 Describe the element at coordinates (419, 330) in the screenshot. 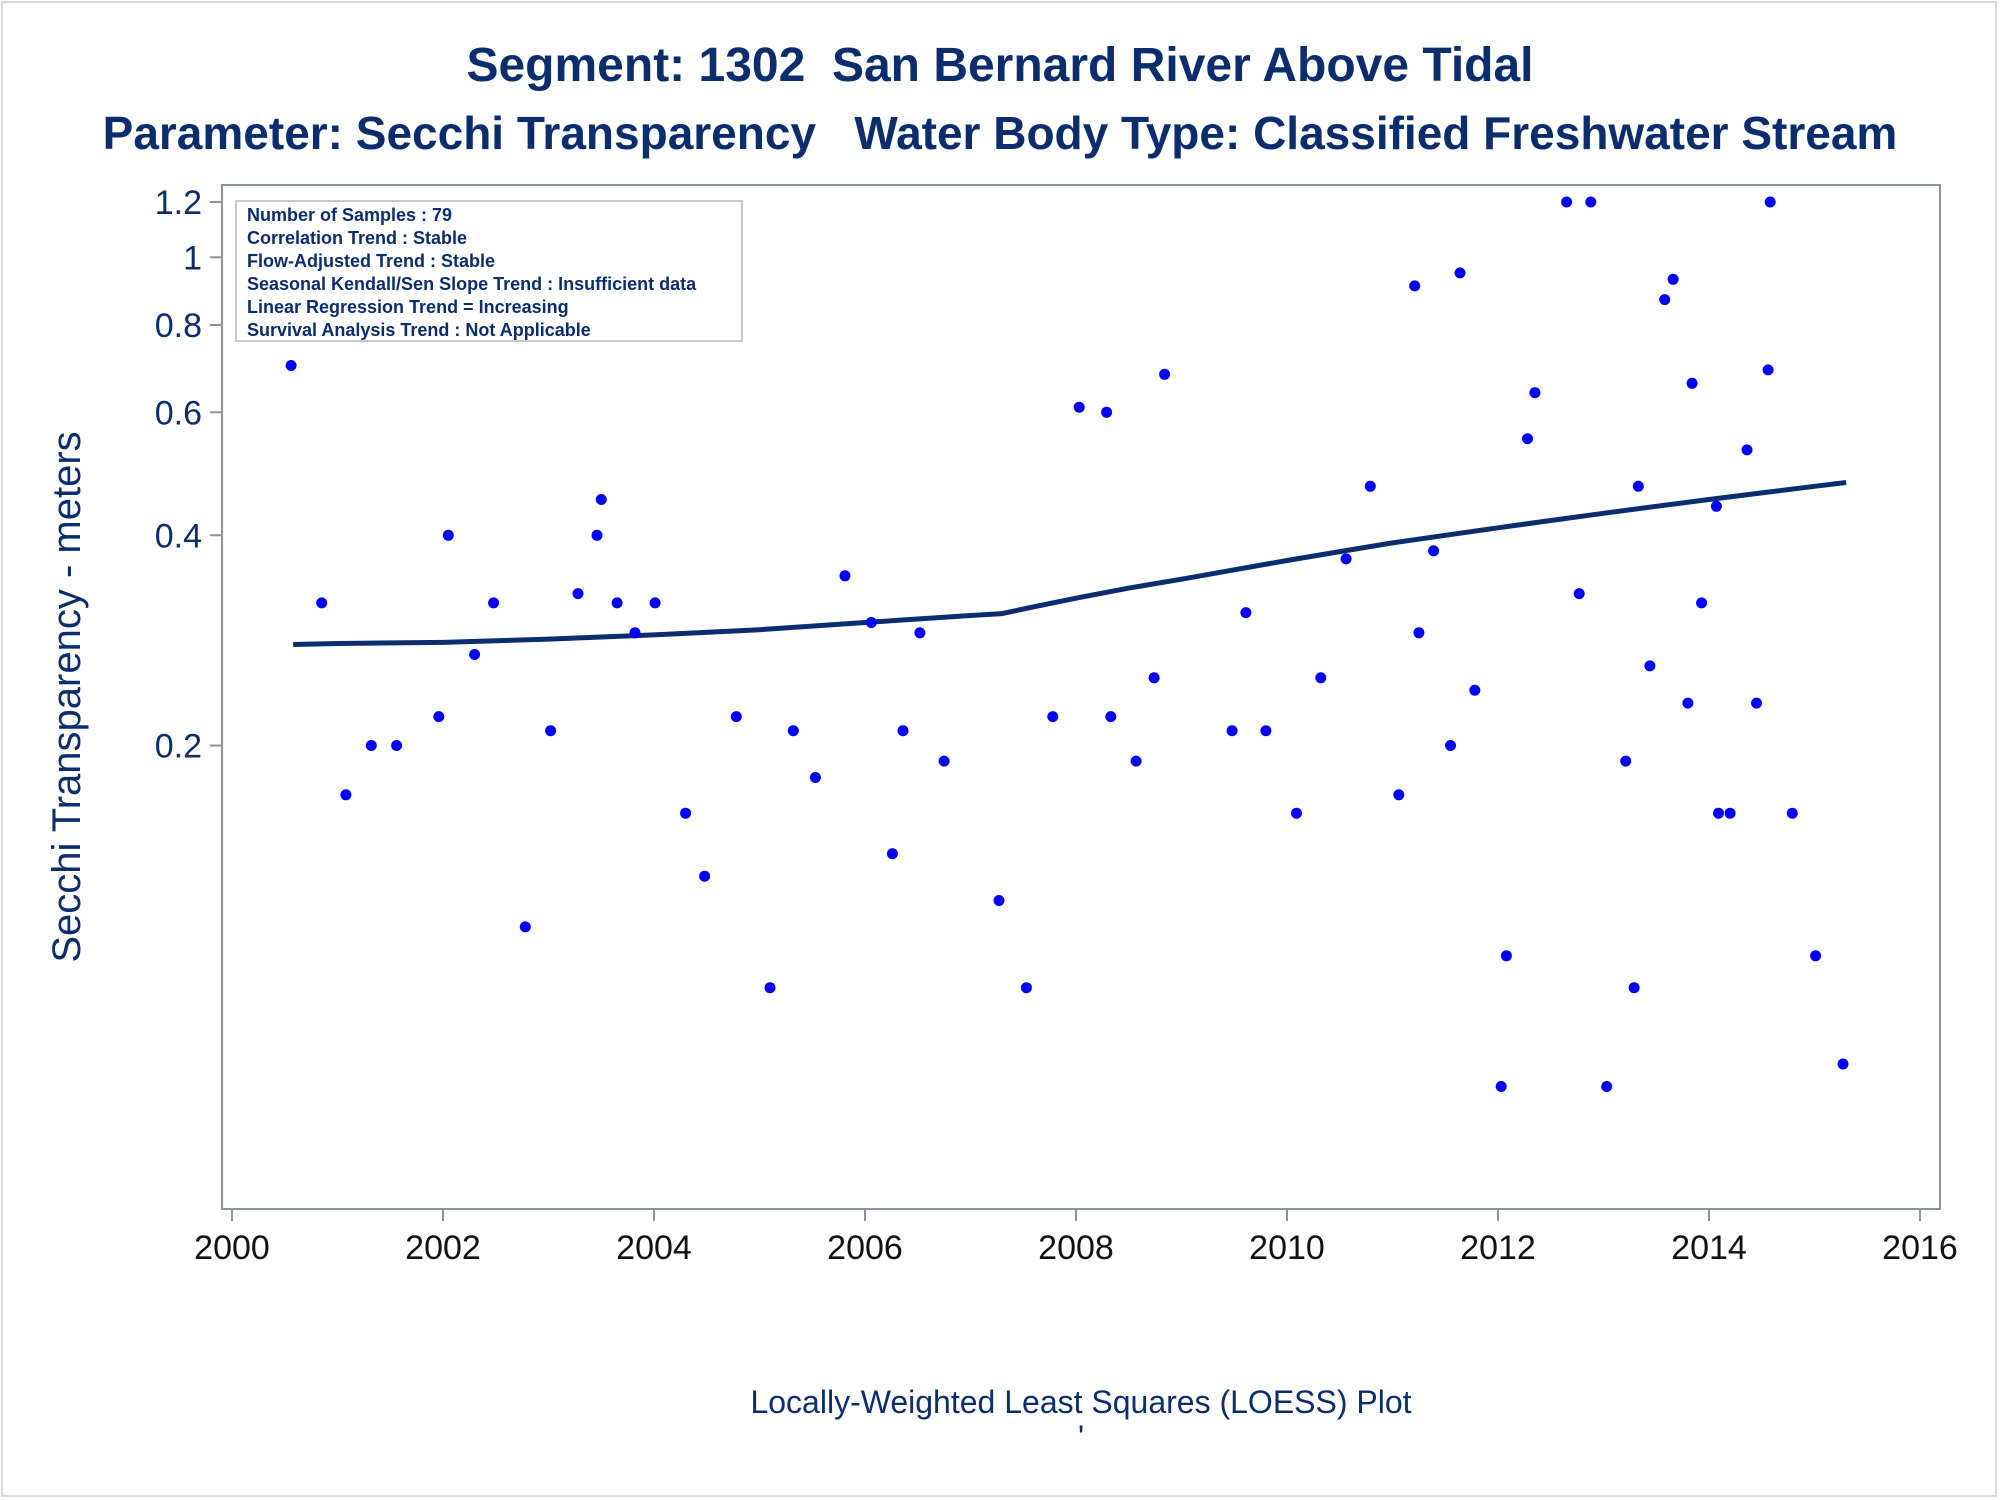

I see `info-box-line: Survival Analysis Trend : Not Applicable` at that location.